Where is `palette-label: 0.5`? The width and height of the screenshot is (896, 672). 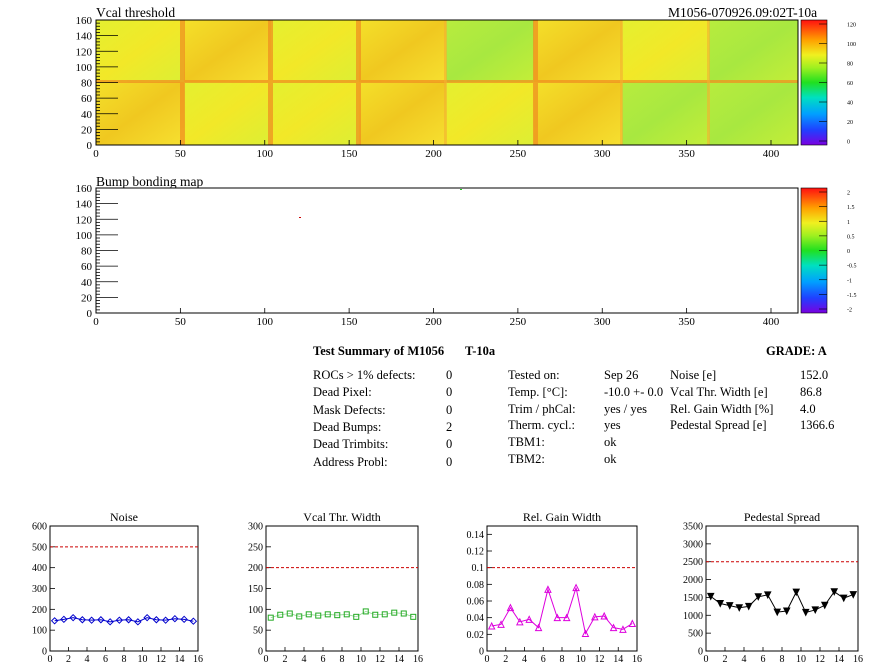
palette-label: 0.5 is located at coordinates (851, 237).